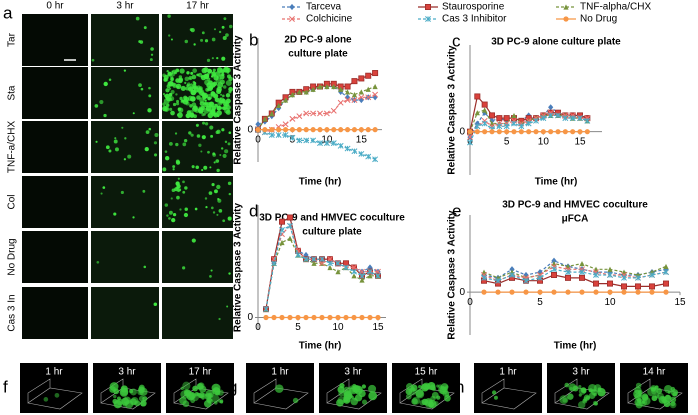 The height and width of the screenshot is (415, 698). I want to click on render-time: 1 hr, so click(280, 372).